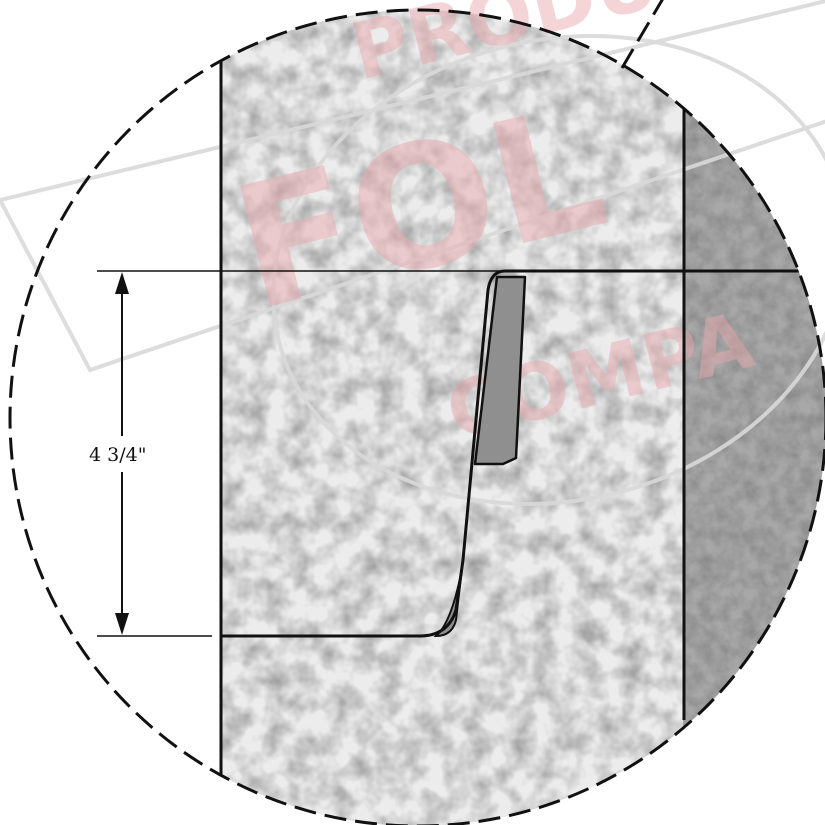  What do you see at coordinates (642, 34) in the screenshot?
I see `leader-line` at bounding box center [642, 34].